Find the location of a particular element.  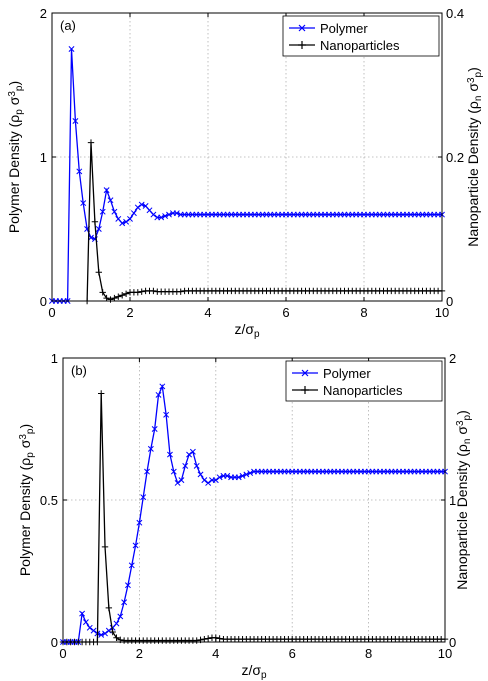

y-tick-label-left: 0 is located at coordinates (43, 301).